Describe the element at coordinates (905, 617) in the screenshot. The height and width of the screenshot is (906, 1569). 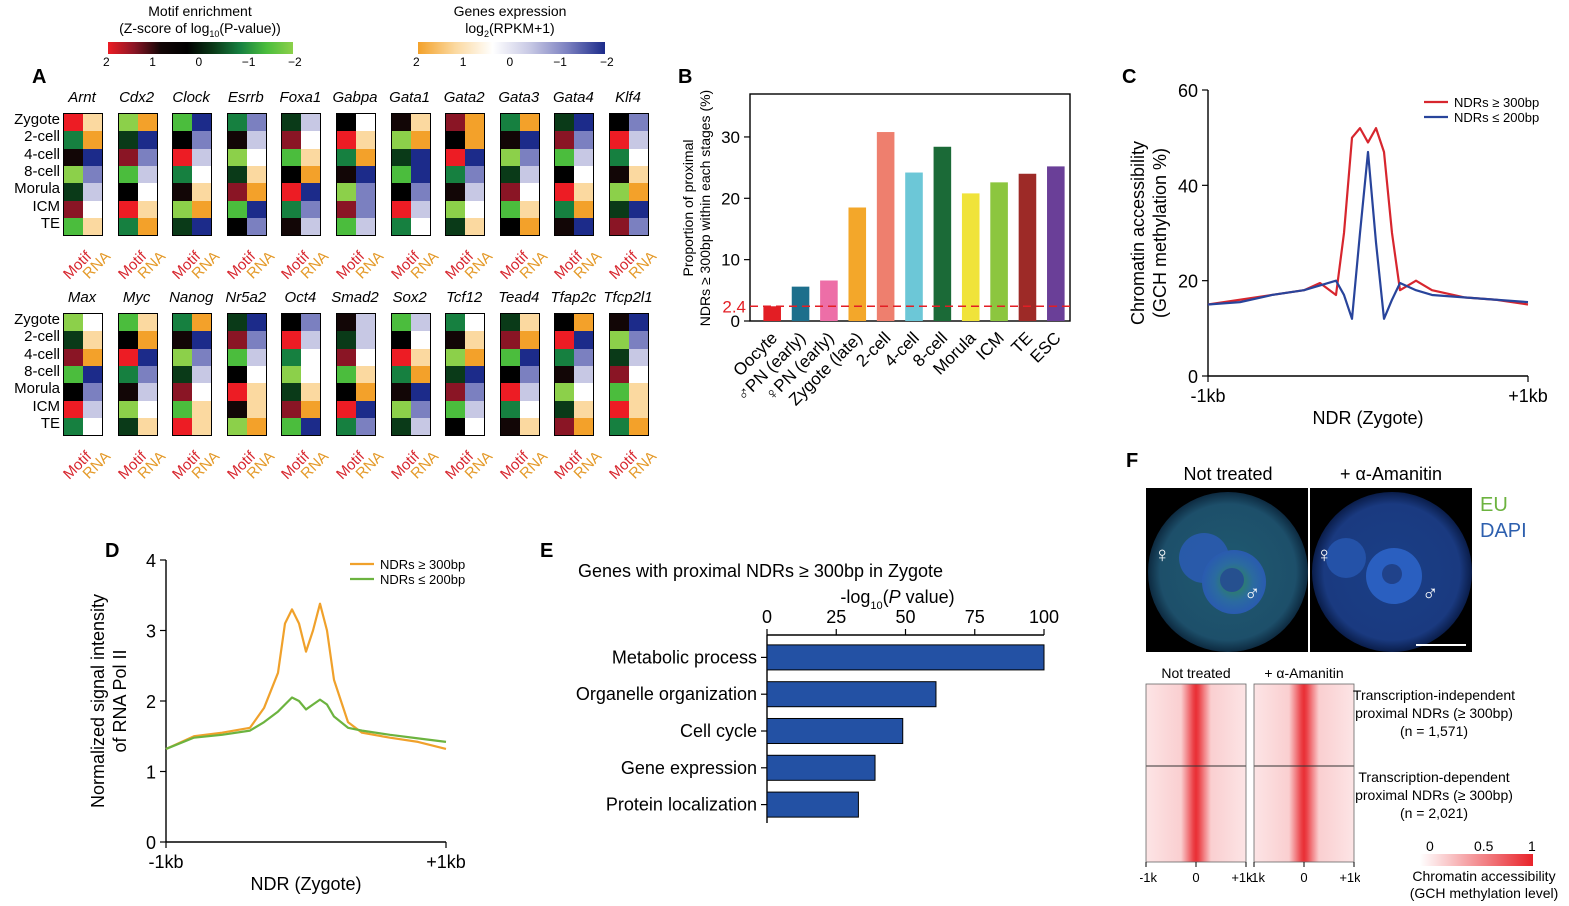
I see `x-tick-label: 50` at that location.